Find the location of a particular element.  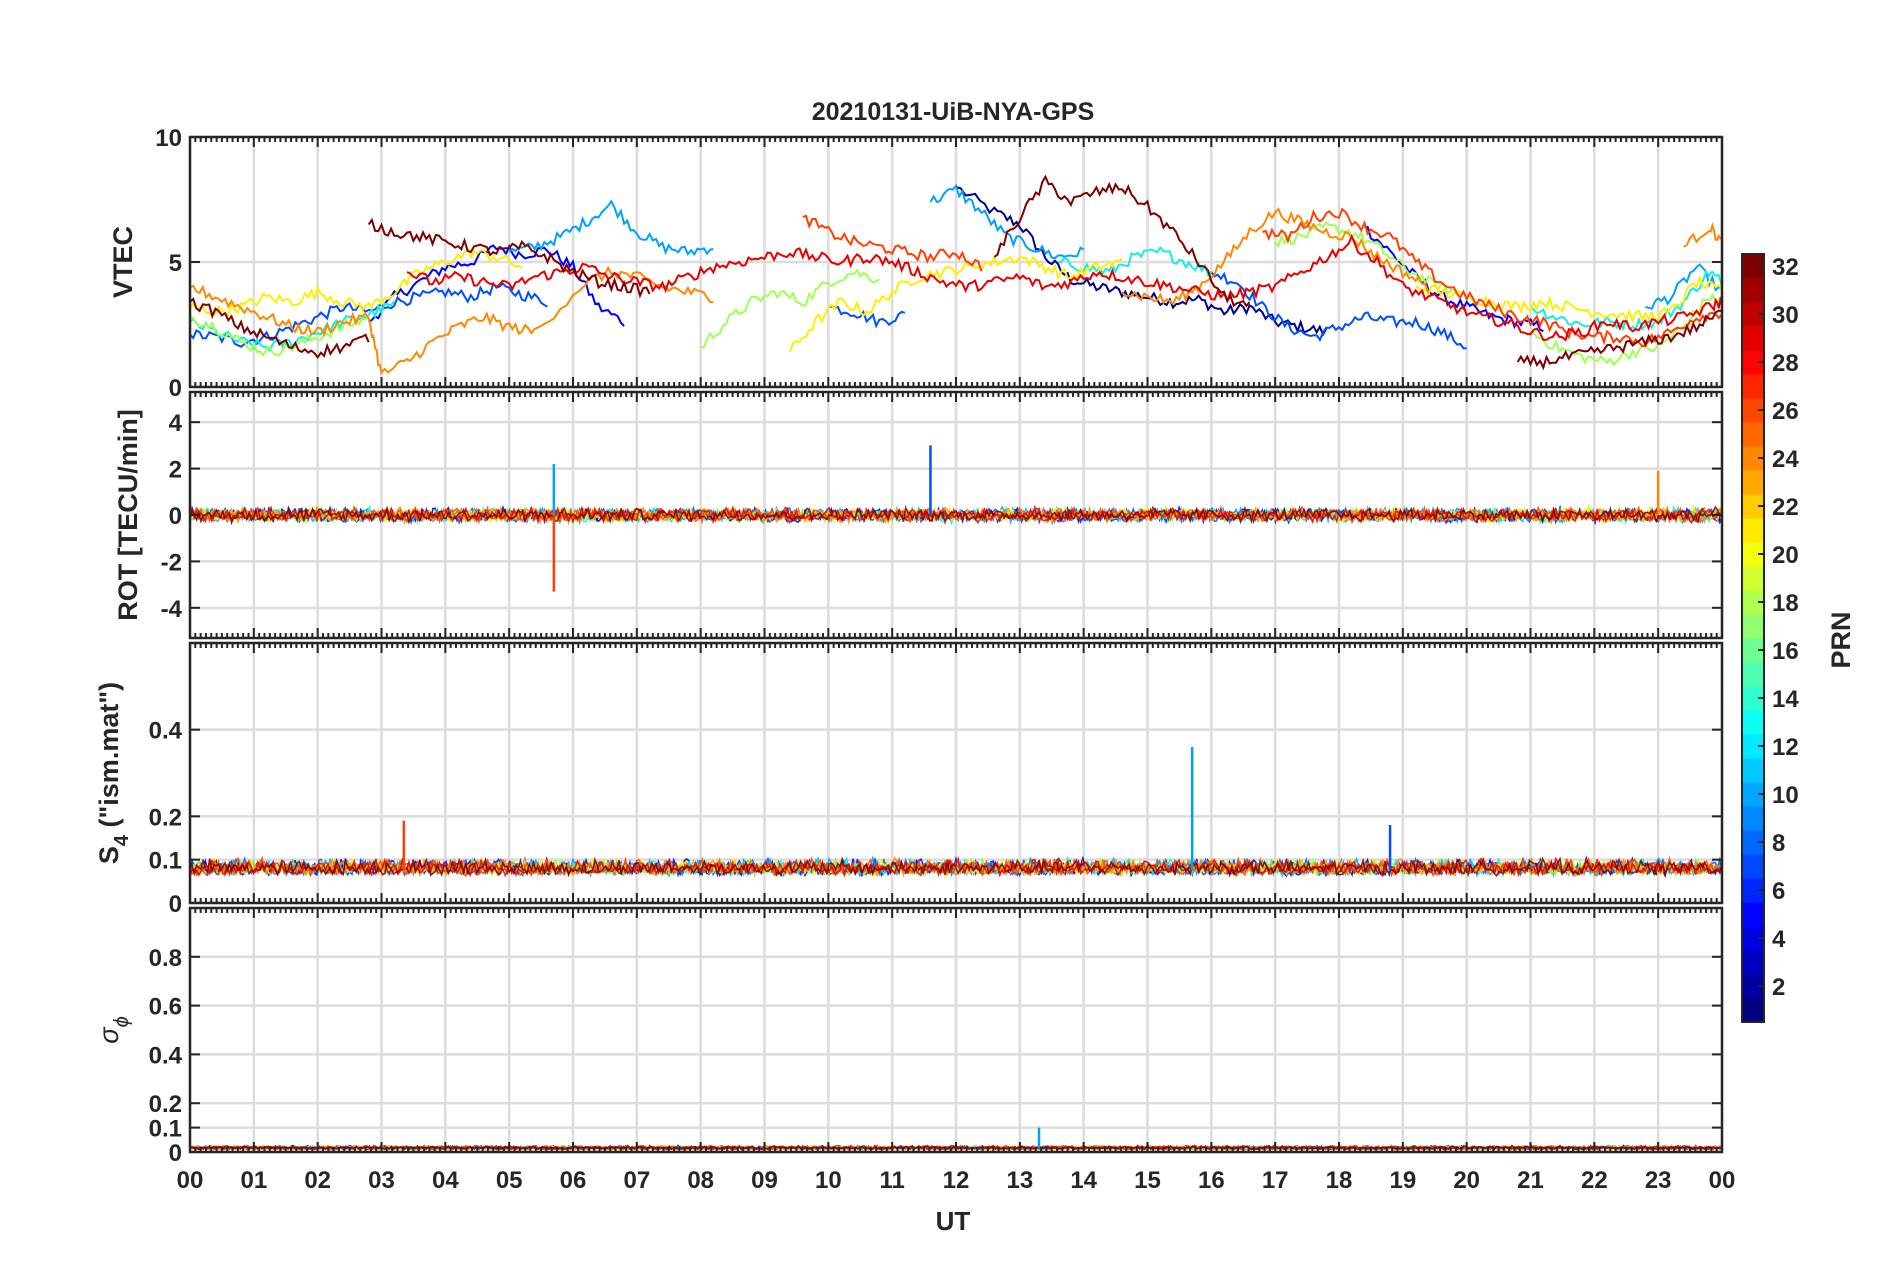

x-tick-label: 12 is located at coordinates (956, 1180).